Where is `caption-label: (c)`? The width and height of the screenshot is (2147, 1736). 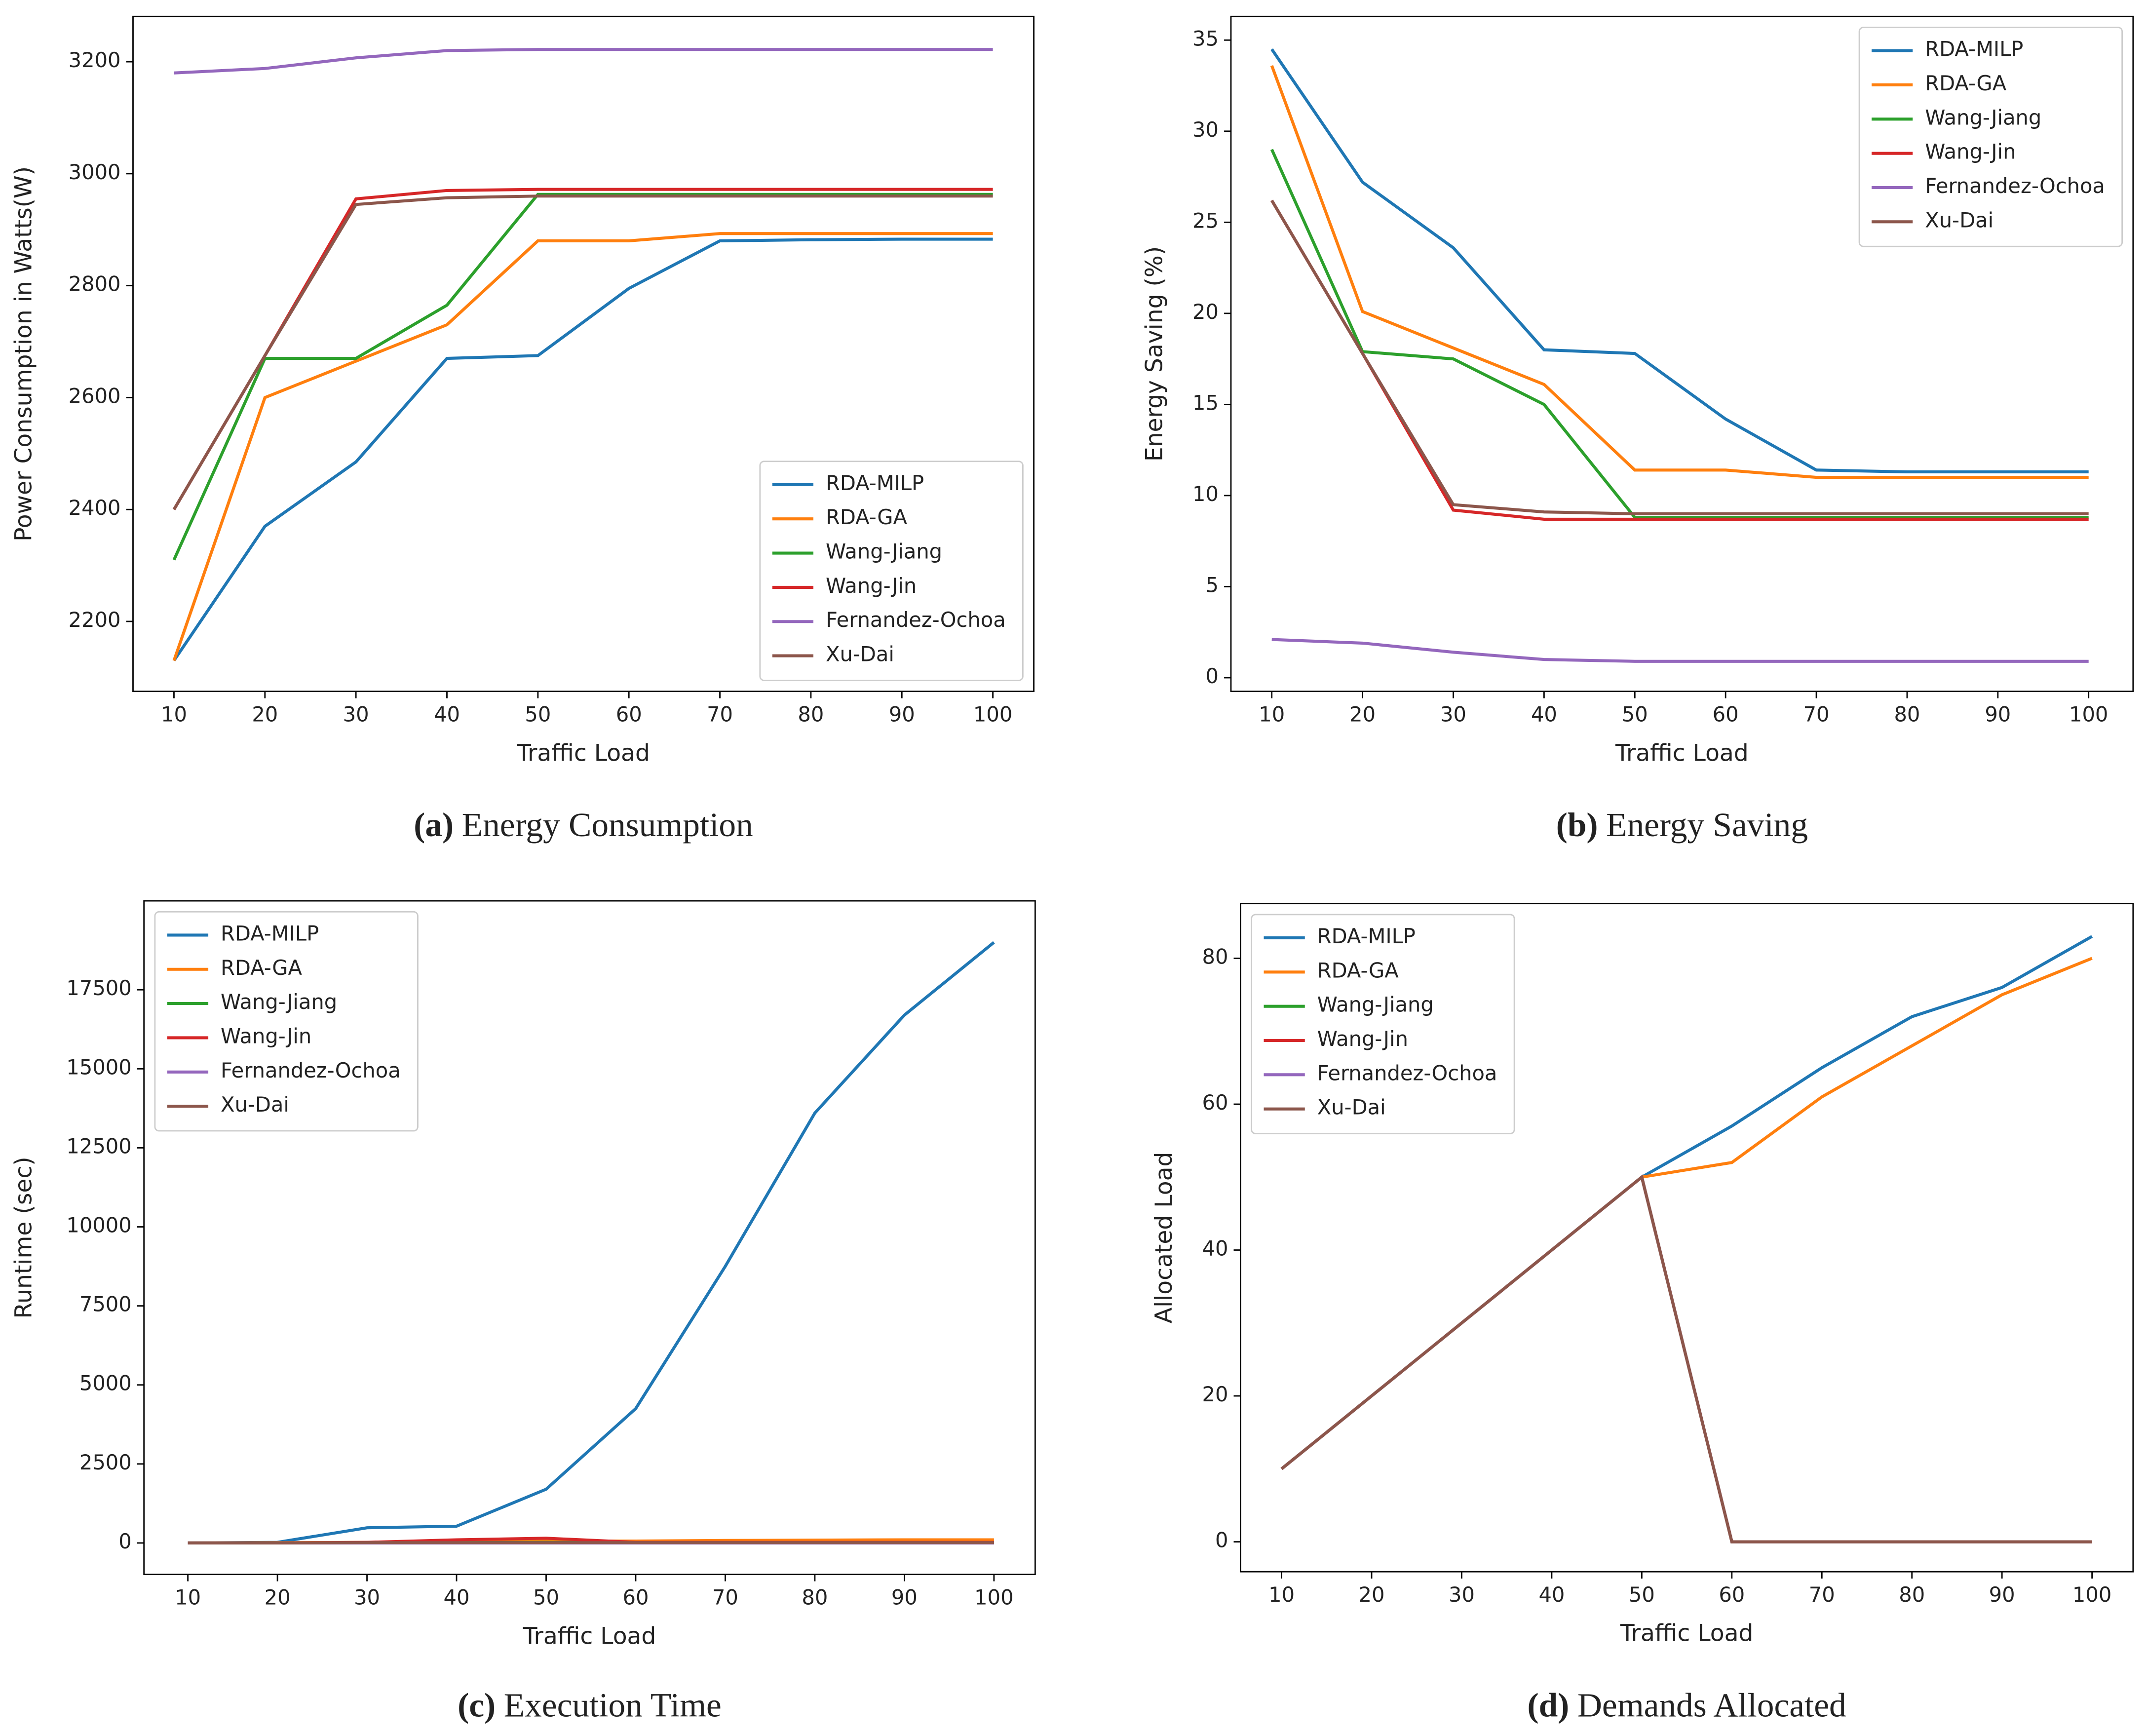 caption-label: (c) is located at coordinates (477, 1705).